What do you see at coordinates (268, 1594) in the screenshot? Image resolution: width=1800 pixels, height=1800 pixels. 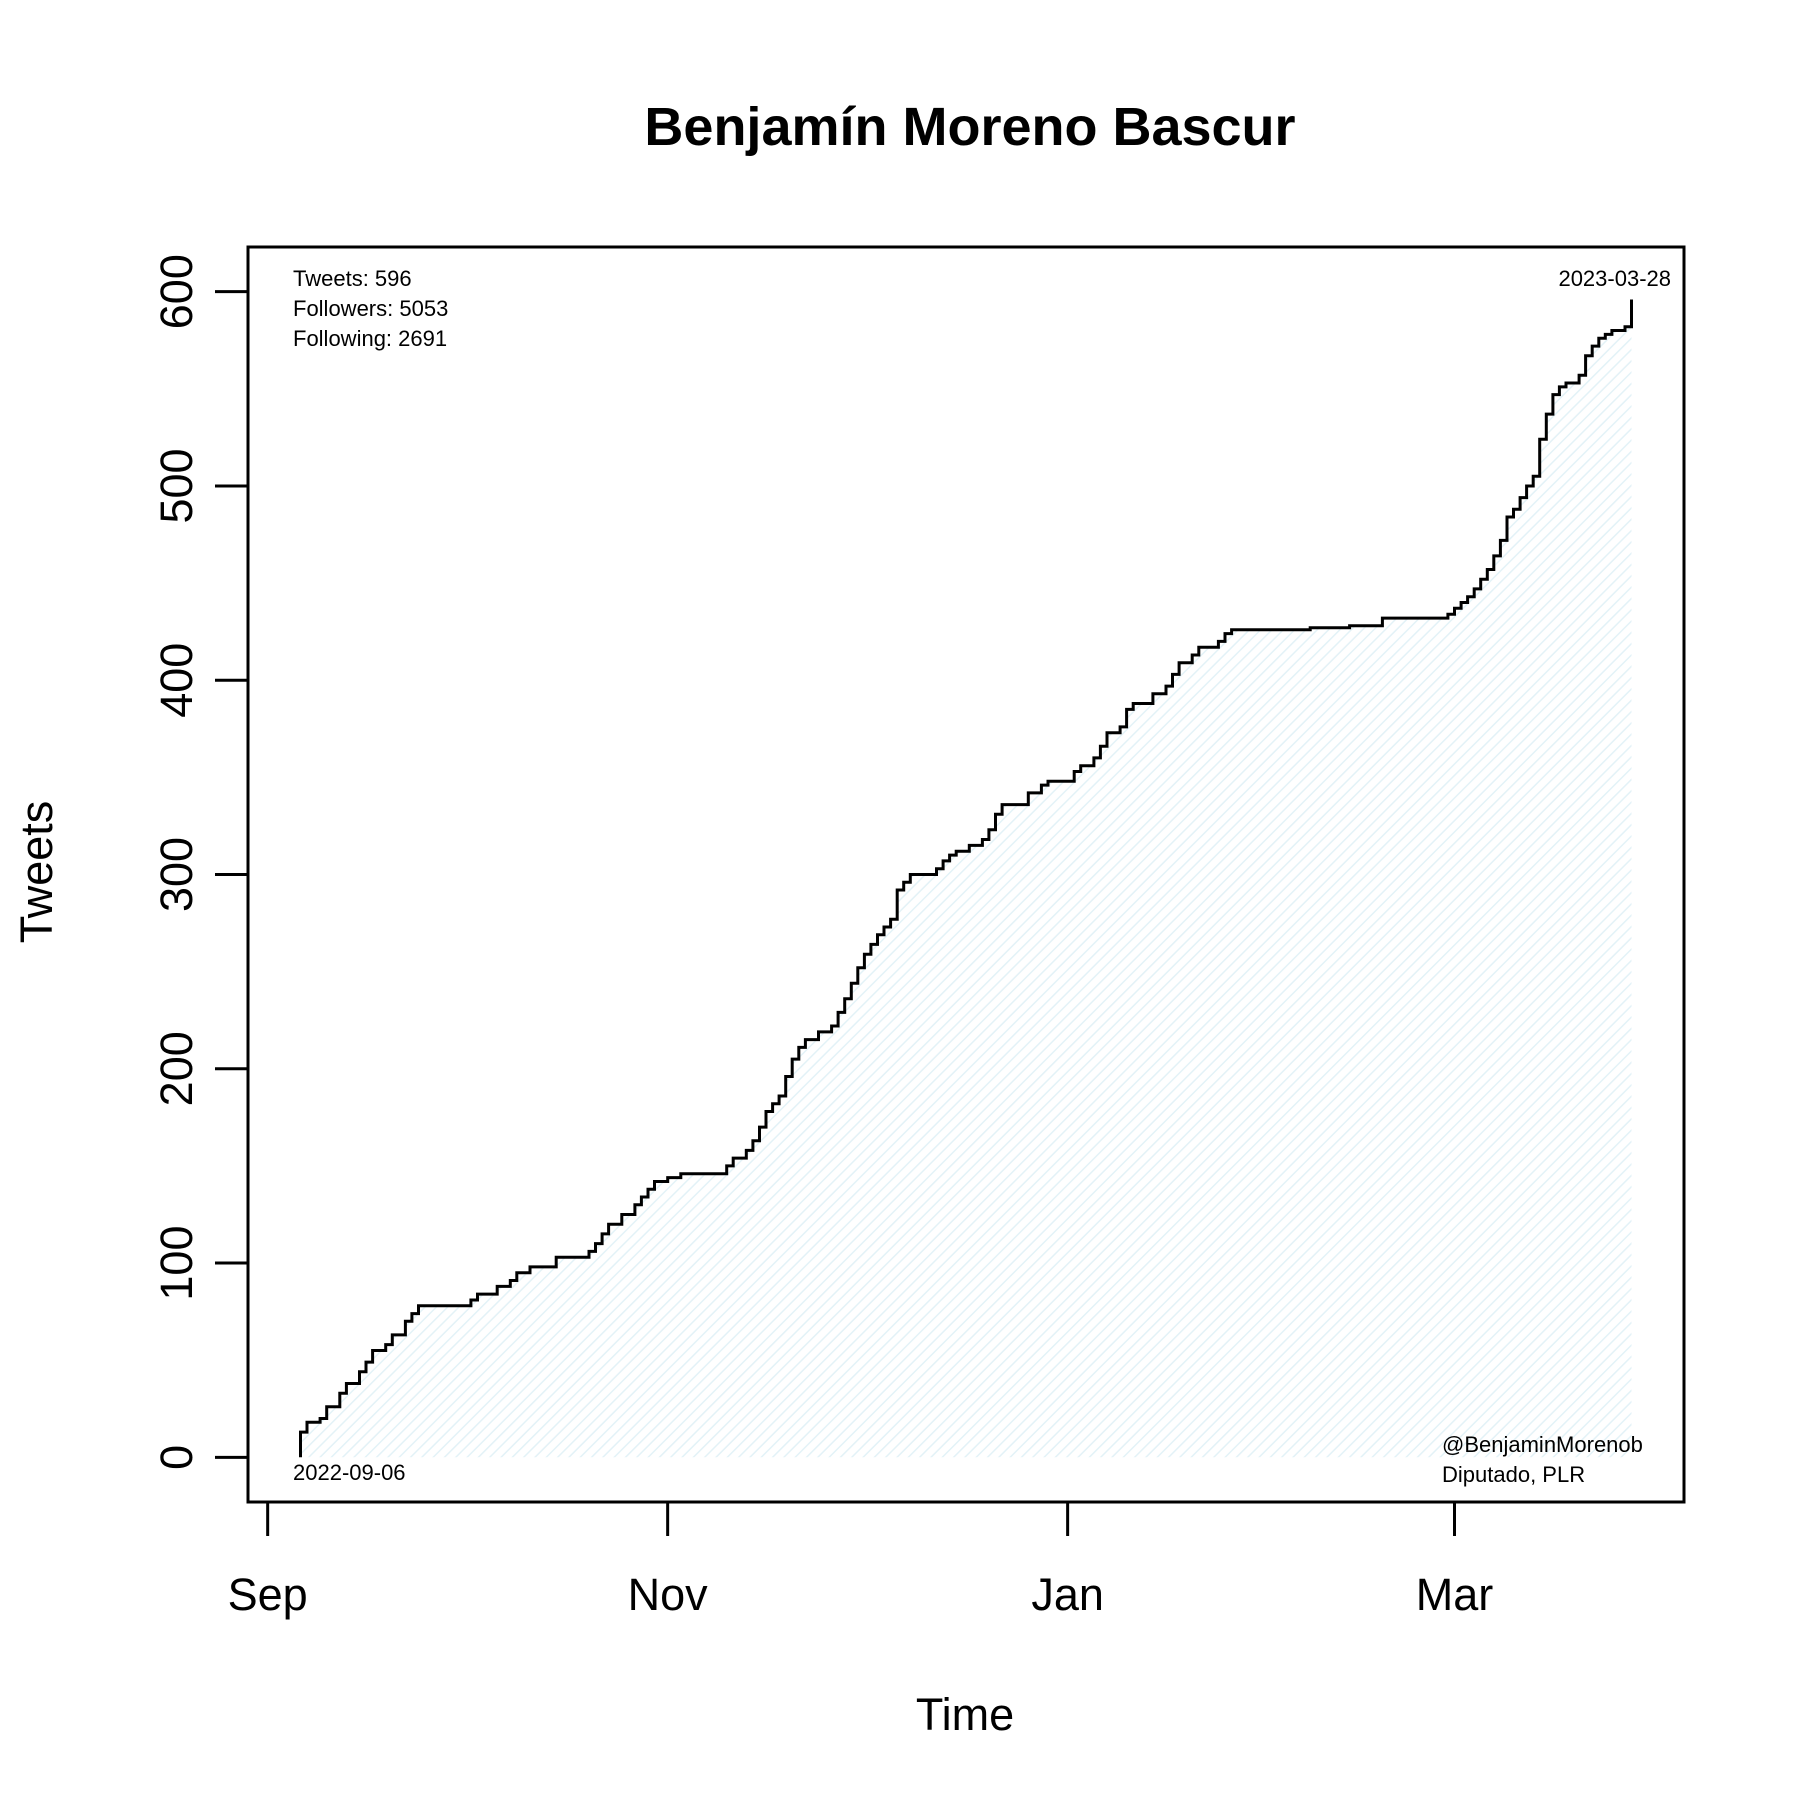 I see `x-tick-label: Sep` at bounding box center [268, 1594].